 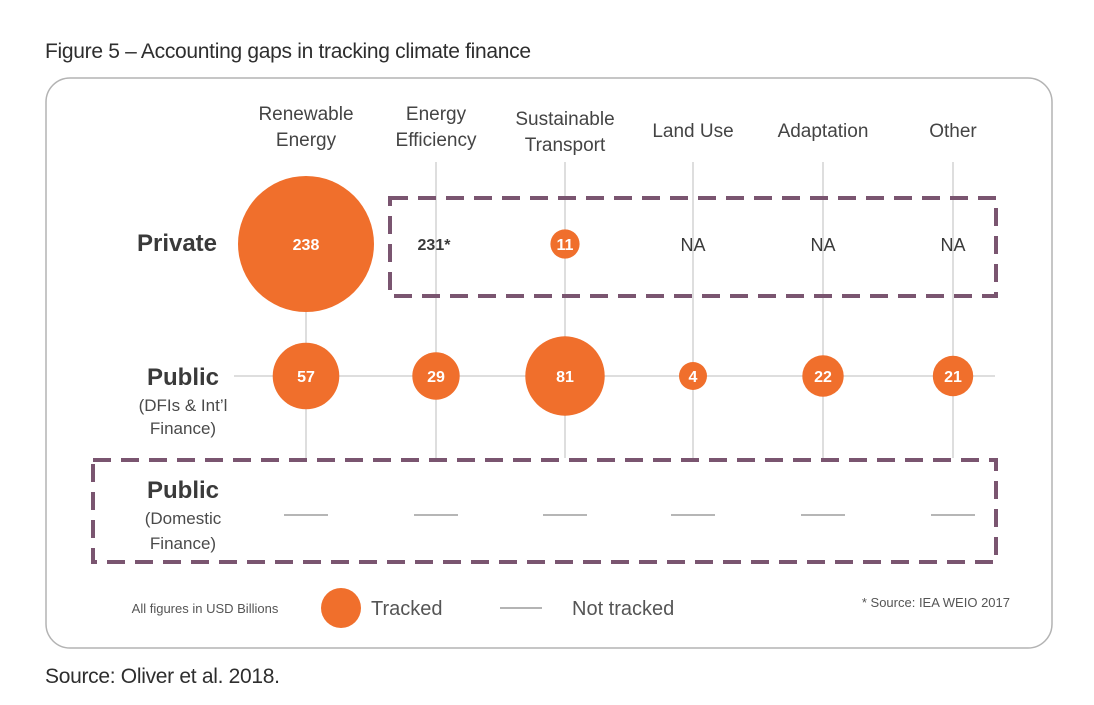 I want to click on private-bubble-value: 238, so click(x=306, y=245).